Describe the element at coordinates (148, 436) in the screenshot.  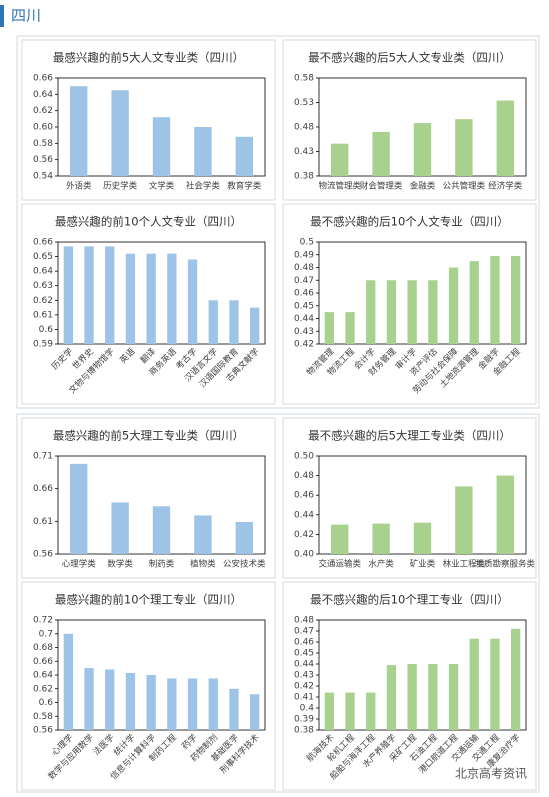
I see `chart-title: 最感兴趣的前5大理工专业类（四川）` at that location.